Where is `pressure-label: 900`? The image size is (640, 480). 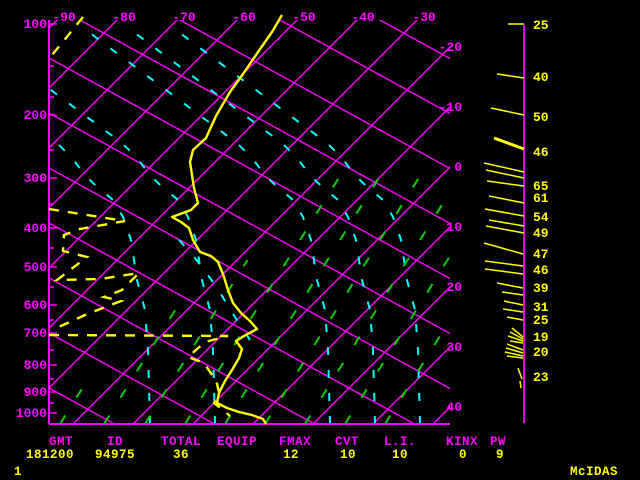 pressure-label: 900 is located at coordinates (36, 392).